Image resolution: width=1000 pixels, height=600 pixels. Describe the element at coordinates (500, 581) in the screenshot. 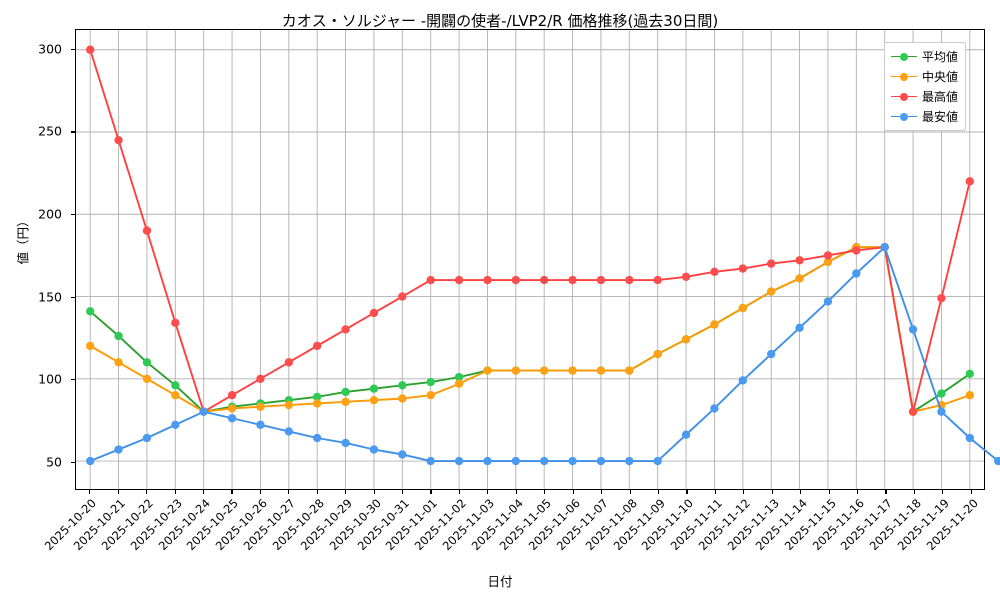

I see `x-axis-label: 日付` at that location.